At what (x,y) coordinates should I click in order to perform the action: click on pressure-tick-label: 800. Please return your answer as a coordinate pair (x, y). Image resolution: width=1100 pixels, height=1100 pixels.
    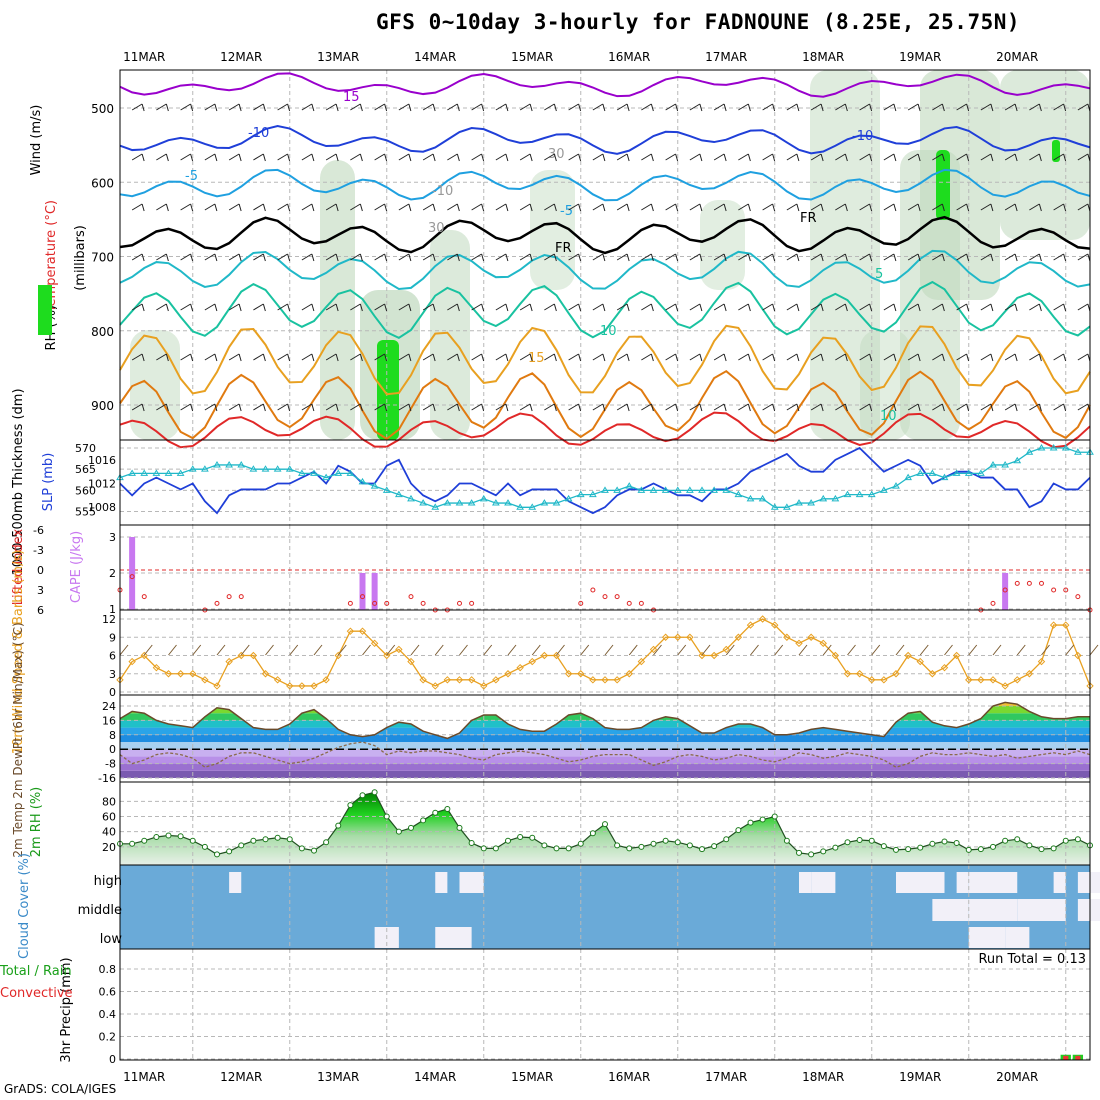
    Looking at the image, I should click on (102, 332).